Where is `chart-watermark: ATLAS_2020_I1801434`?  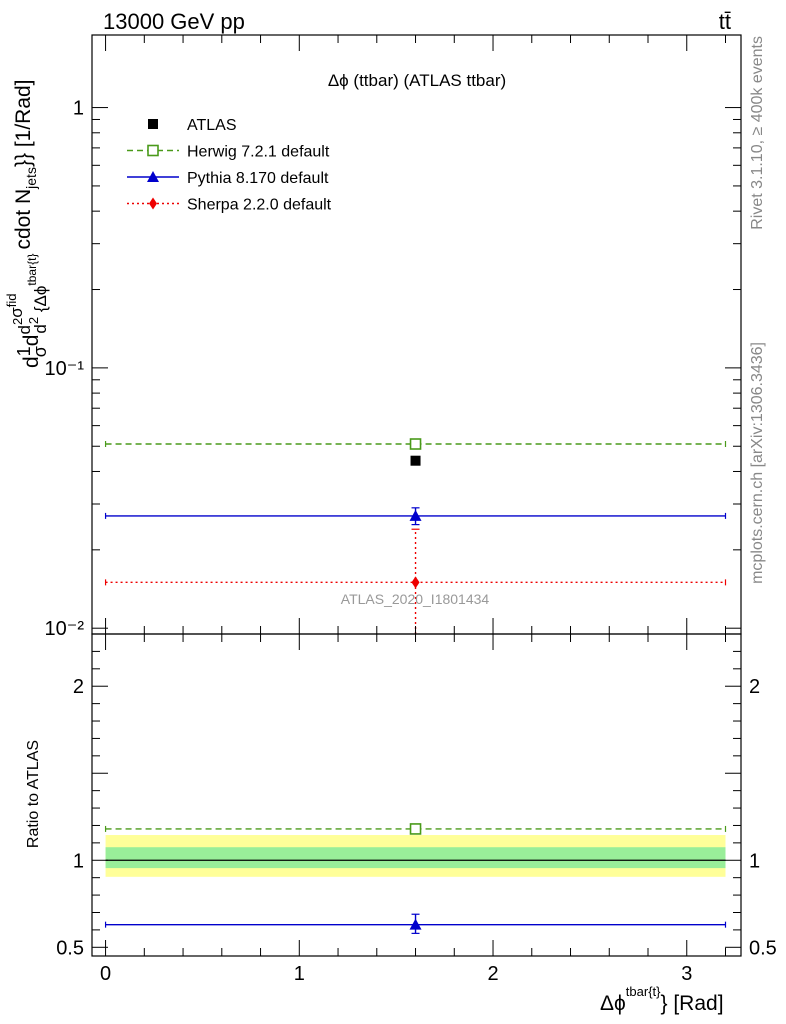
chart-watermark: ATLAS_2020_I1801434 is located at coordinates (415, 599).